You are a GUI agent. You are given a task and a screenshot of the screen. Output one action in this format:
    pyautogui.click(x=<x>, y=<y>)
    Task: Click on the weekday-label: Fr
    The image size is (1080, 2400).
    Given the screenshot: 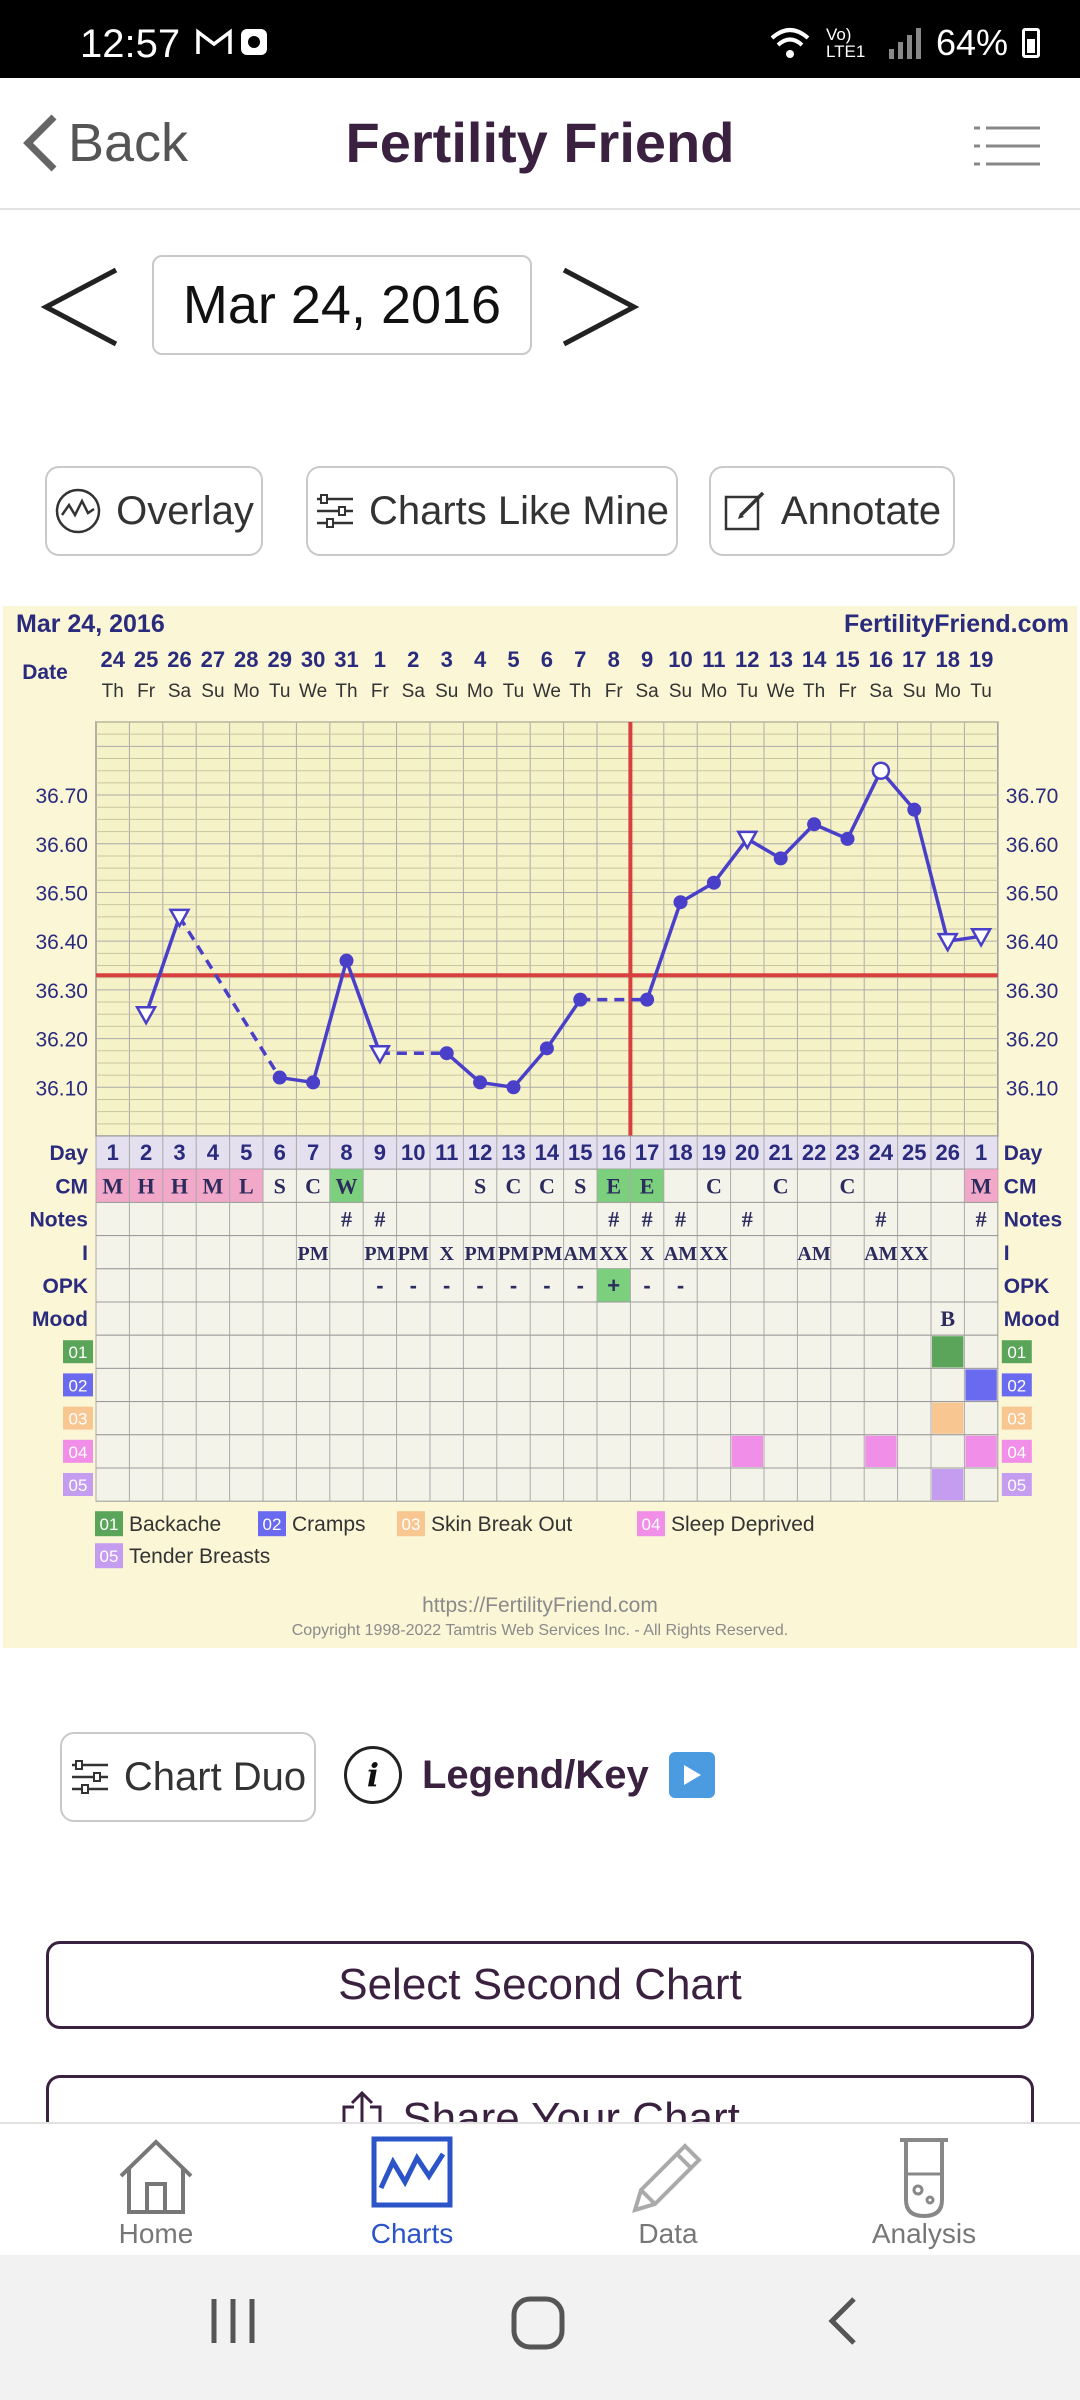 What is the action you would take?
    pyautogui.click(x=146, y=691)
    